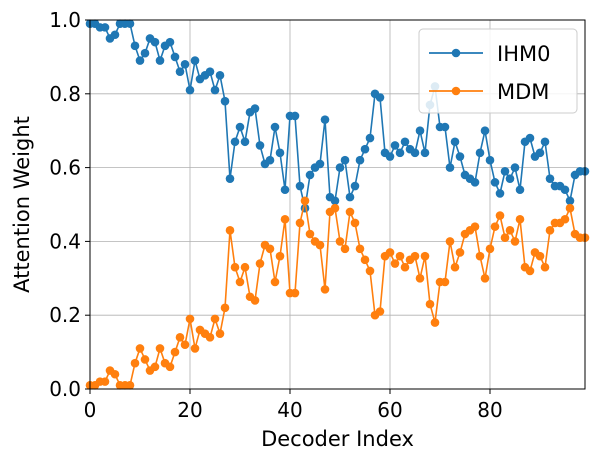 This screenshot has height=462, width=595. Describe the element at coordinates (489, 54) in the screenshot. I see `legend-item: IHM0` at that location.